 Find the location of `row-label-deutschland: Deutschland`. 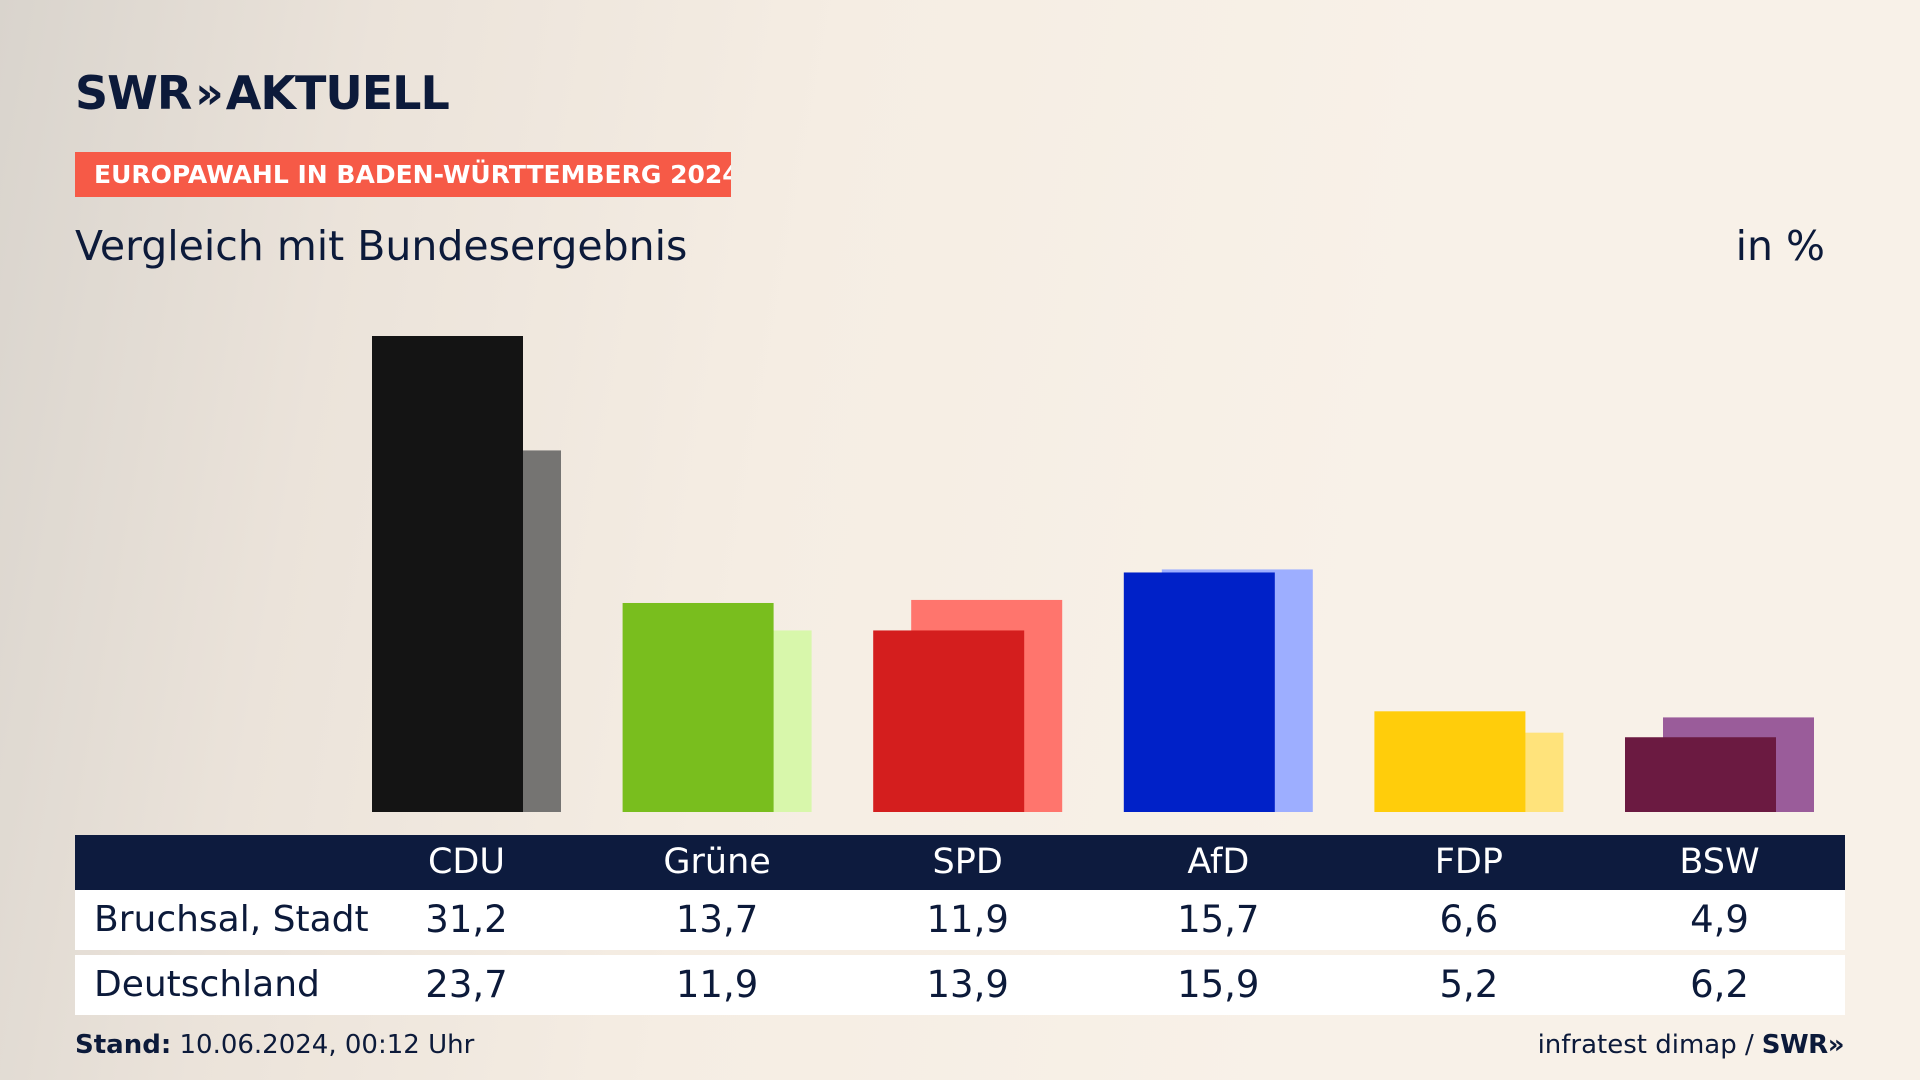

row-label-deutschland: Deutschland is located at coordinates (207, 984).